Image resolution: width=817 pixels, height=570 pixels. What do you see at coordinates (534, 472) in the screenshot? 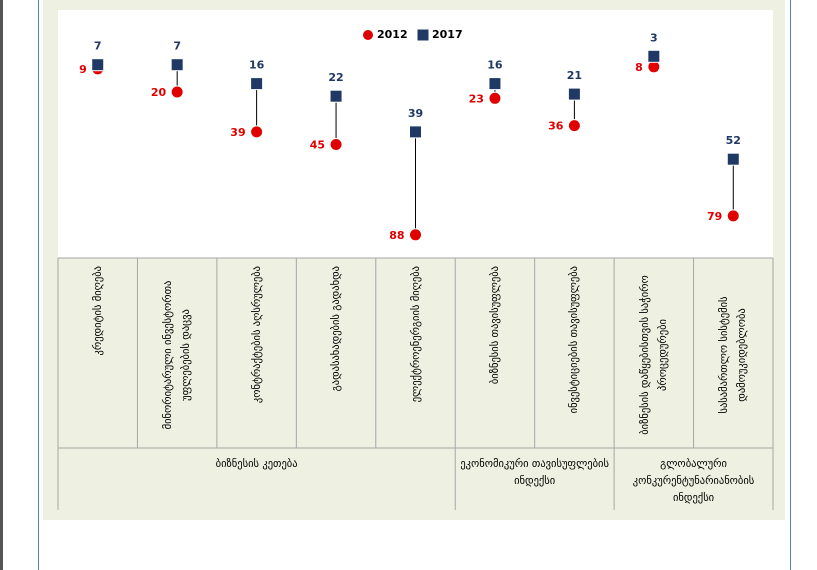
I see `group-label: ეკონომიკური თავისუფლების ინდექსი` at bounding box center [534, 472].